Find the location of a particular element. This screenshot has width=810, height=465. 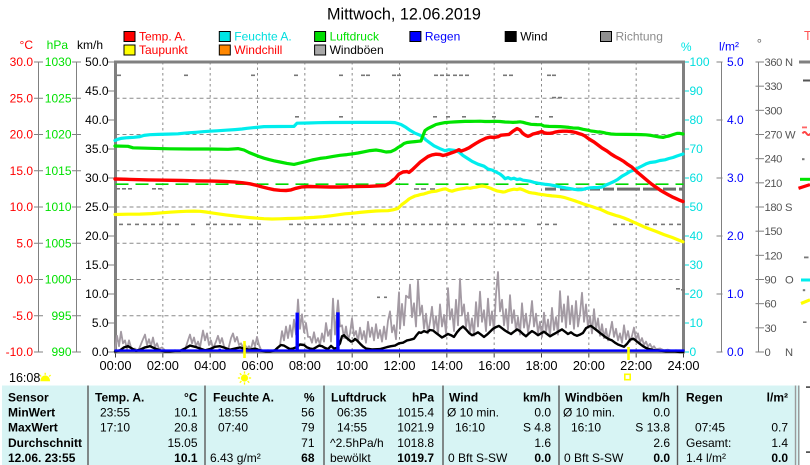

svg-text: 25.0 is located at coordinates (97, 207).